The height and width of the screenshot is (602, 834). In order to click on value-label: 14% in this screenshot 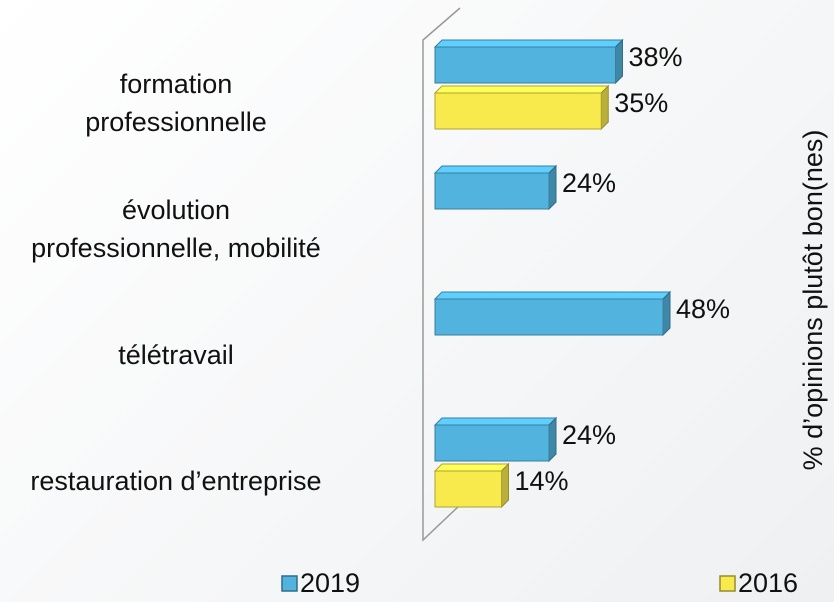, I will do `click(542, 481)`.